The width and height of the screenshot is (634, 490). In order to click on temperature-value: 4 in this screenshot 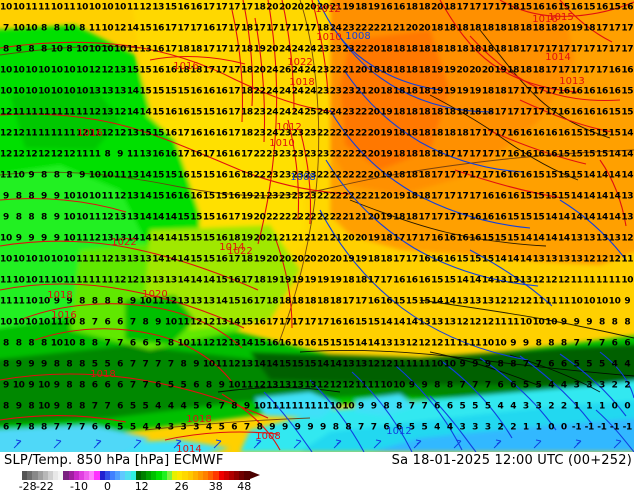, I will do `click(449, 427)`.